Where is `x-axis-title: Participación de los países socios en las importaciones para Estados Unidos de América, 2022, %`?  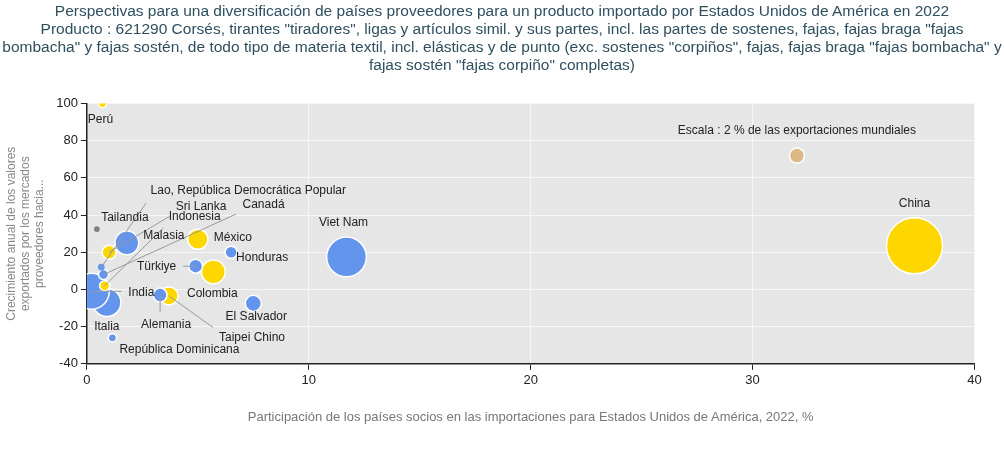
x-axis-title: Participación de los países socios en las importaciones para Estados Unidos de América, 2022, % is located at coordinates (530, 416).